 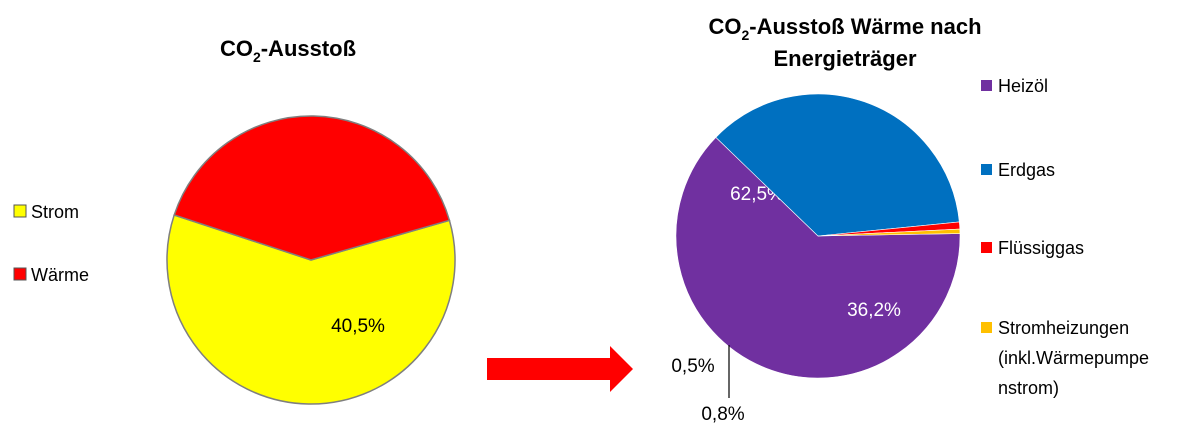 What do you see at coordinates (358, 326) in the screenshot?
I see `data-label-waerme: 40,5%` at bounding box center [358, 326].